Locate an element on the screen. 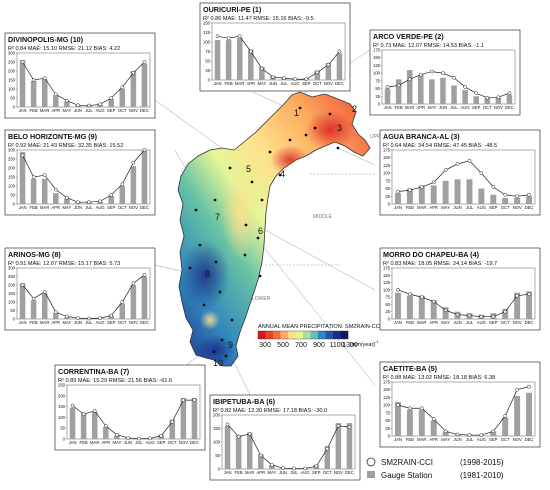  station-number-label: 10 is located at coordinates (218, 363).